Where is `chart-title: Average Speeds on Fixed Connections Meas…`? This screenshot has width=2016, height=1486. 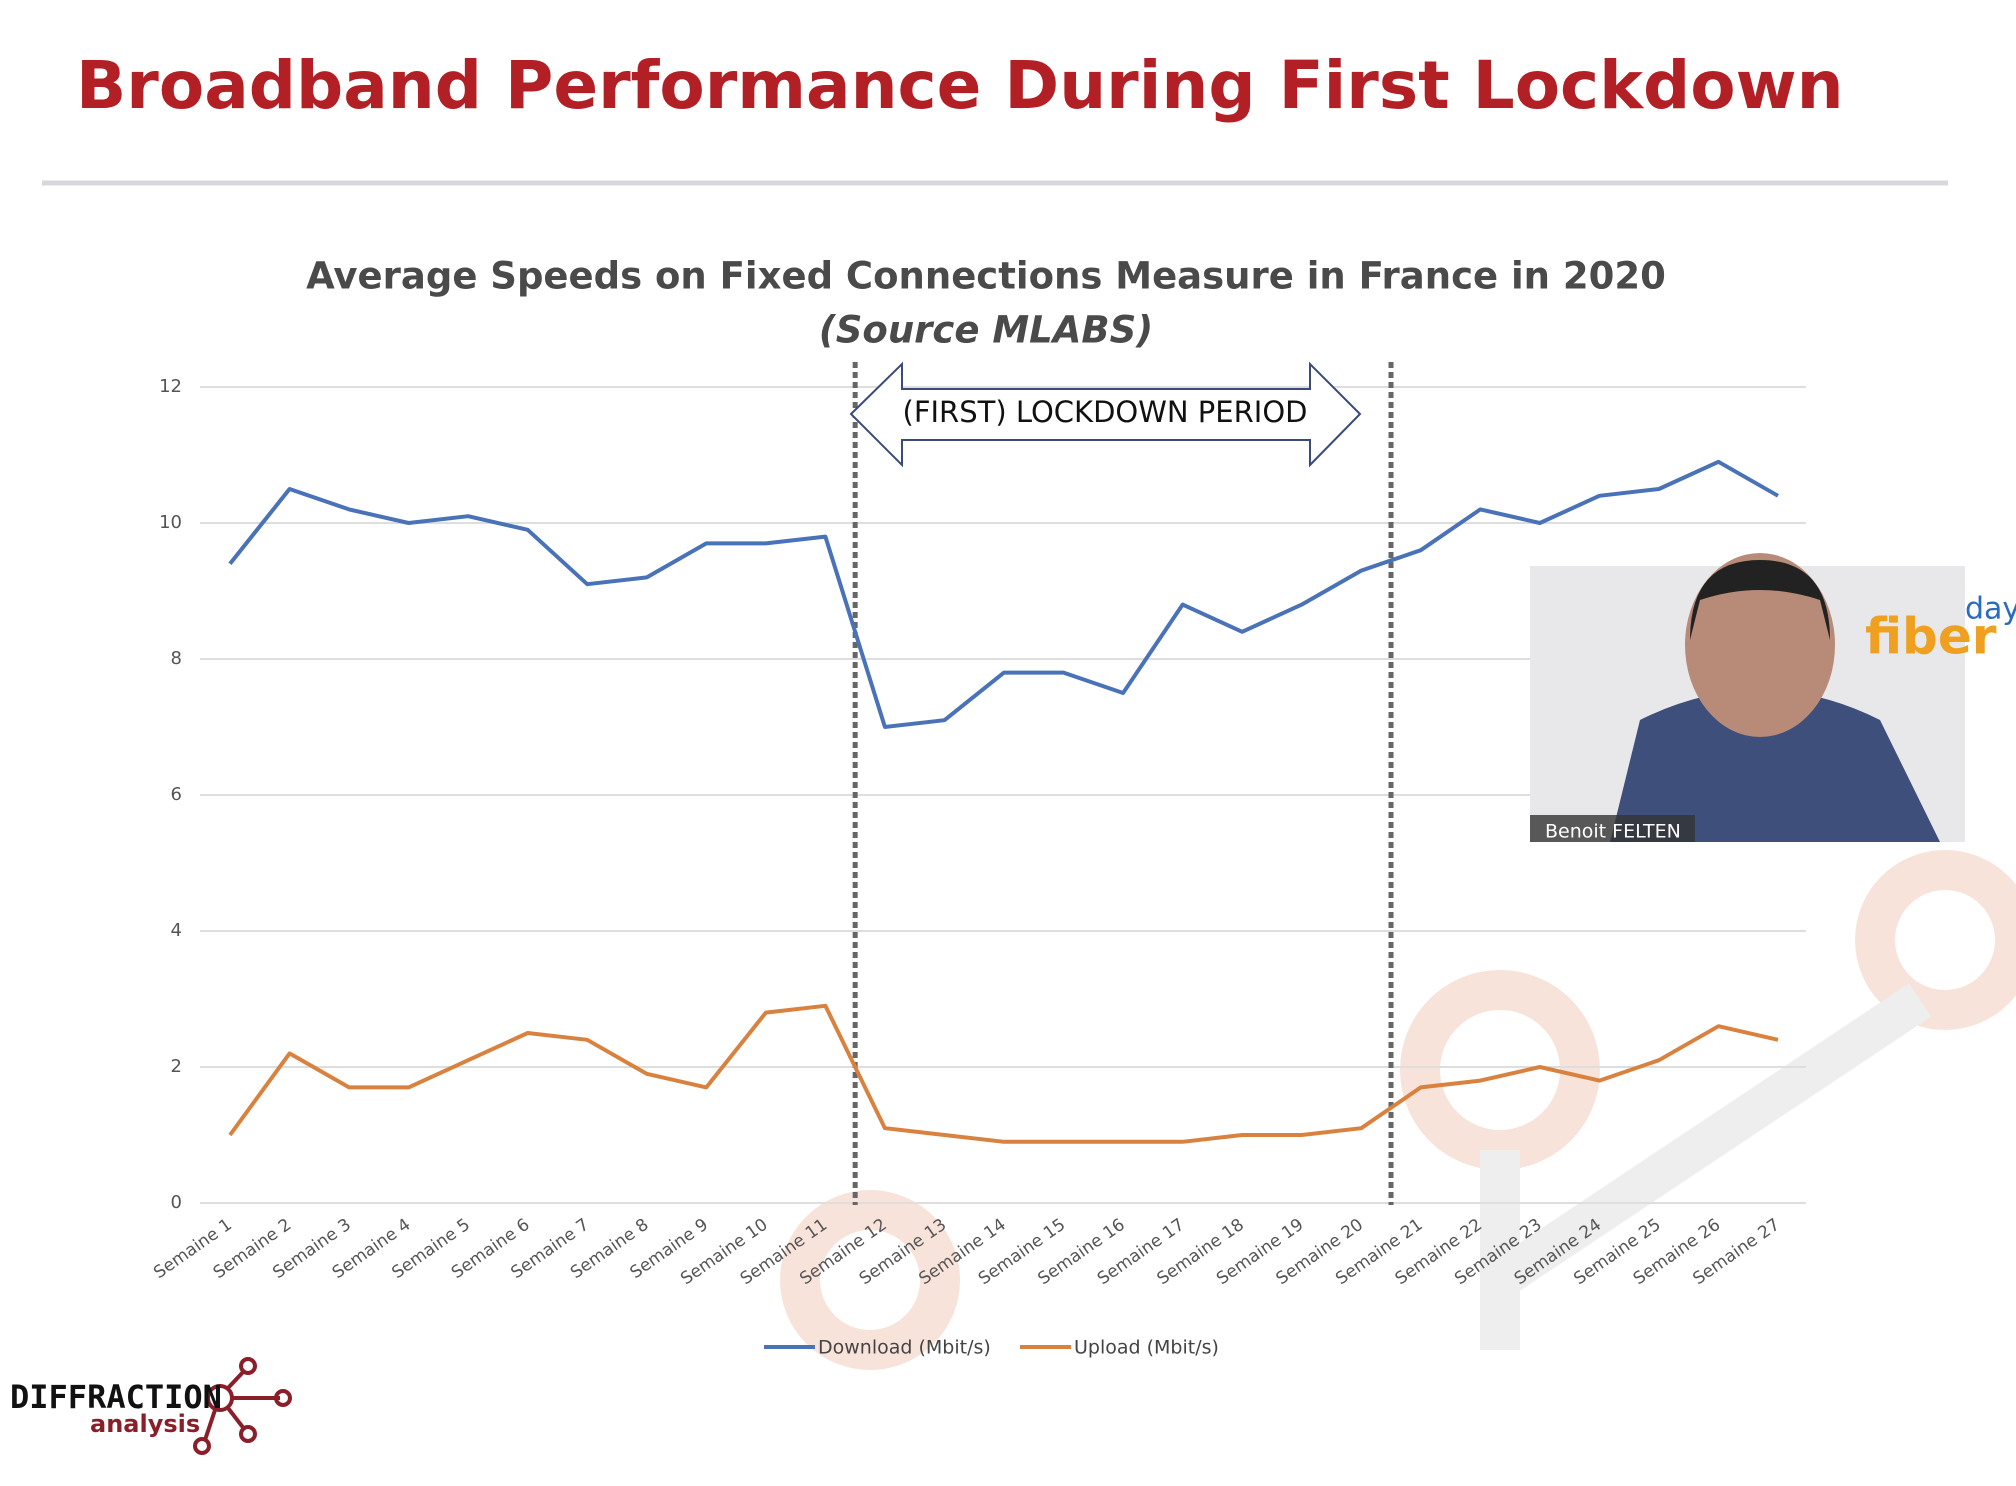 chart-title: Average Speeds on Fixed Connections Meas… is located at coordinates (986, 276).